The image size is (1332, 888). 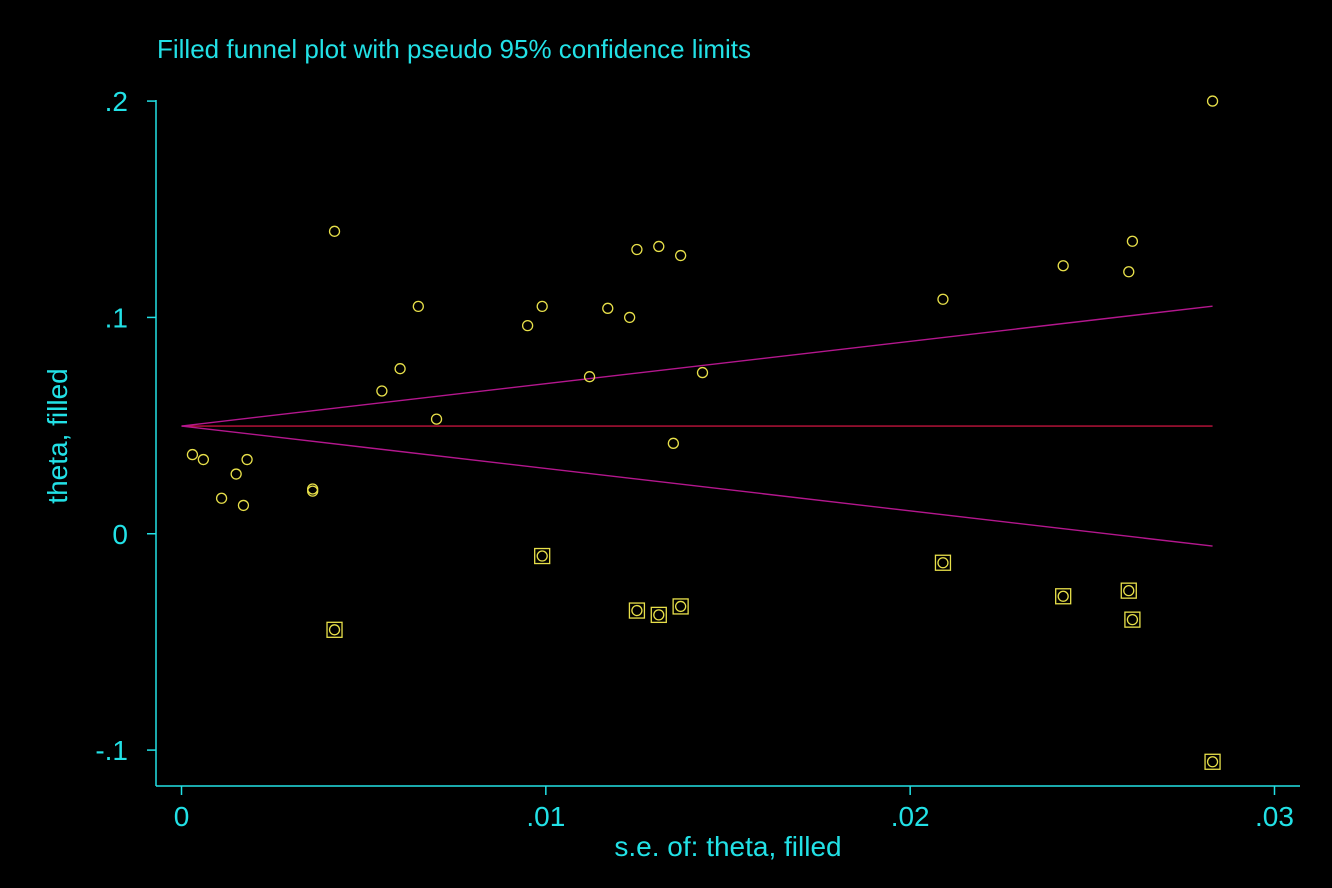 What do you see at coordinates (182, 816) in the screenshot?
I see `x-tick-label: 0` at bounding box center [182, 816].